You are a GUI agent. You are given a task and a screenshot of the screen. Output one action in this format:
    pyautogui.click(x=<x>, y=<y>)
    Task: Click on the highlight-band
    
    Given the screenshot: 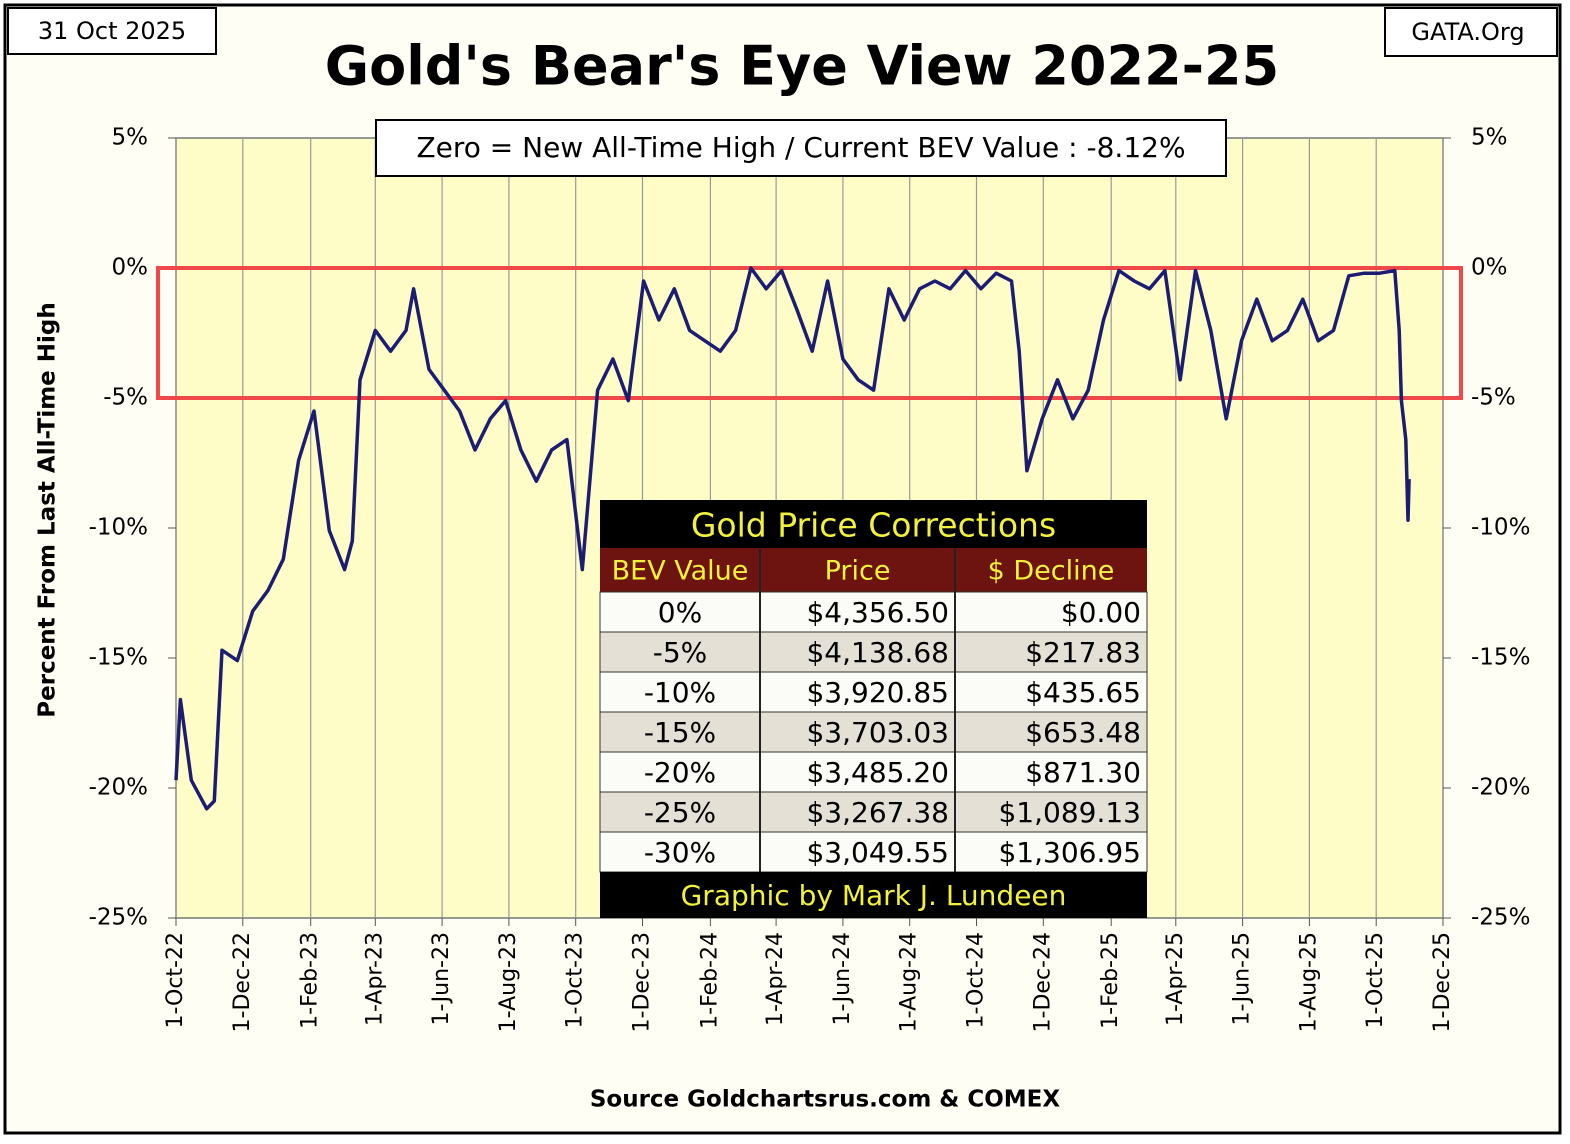 What is the action you would take?
    pyautogui.click(x=809, y=333)
    